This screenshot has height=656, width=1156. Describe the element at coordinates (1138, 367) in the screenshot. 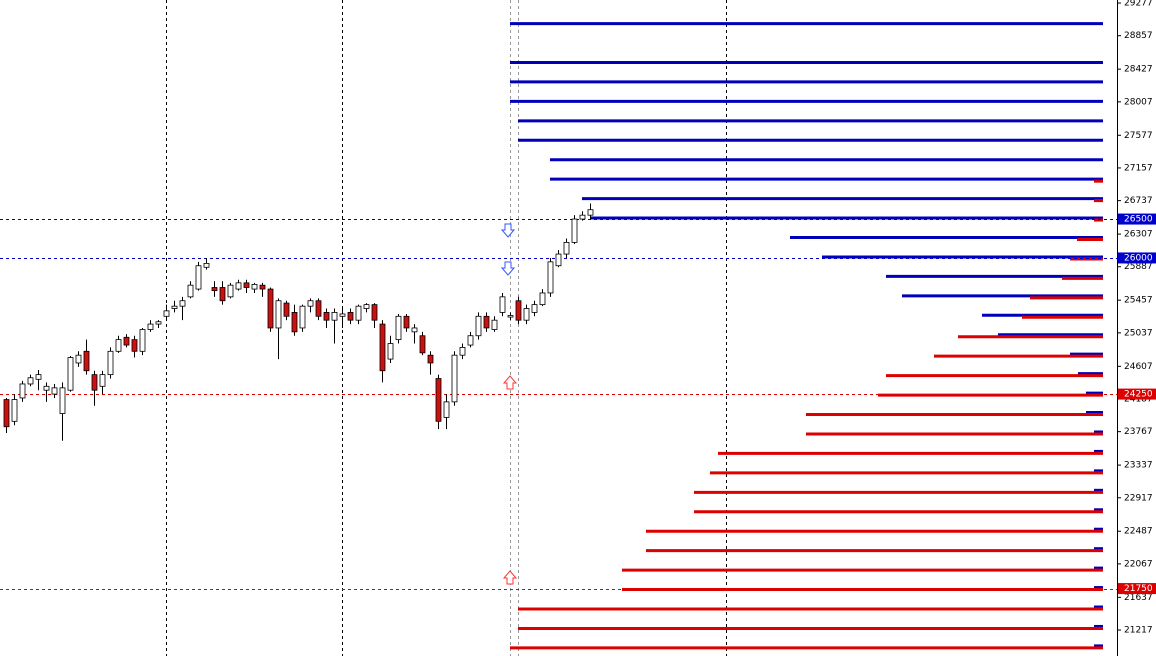

I see `y-tick-label: 24607` at that location.